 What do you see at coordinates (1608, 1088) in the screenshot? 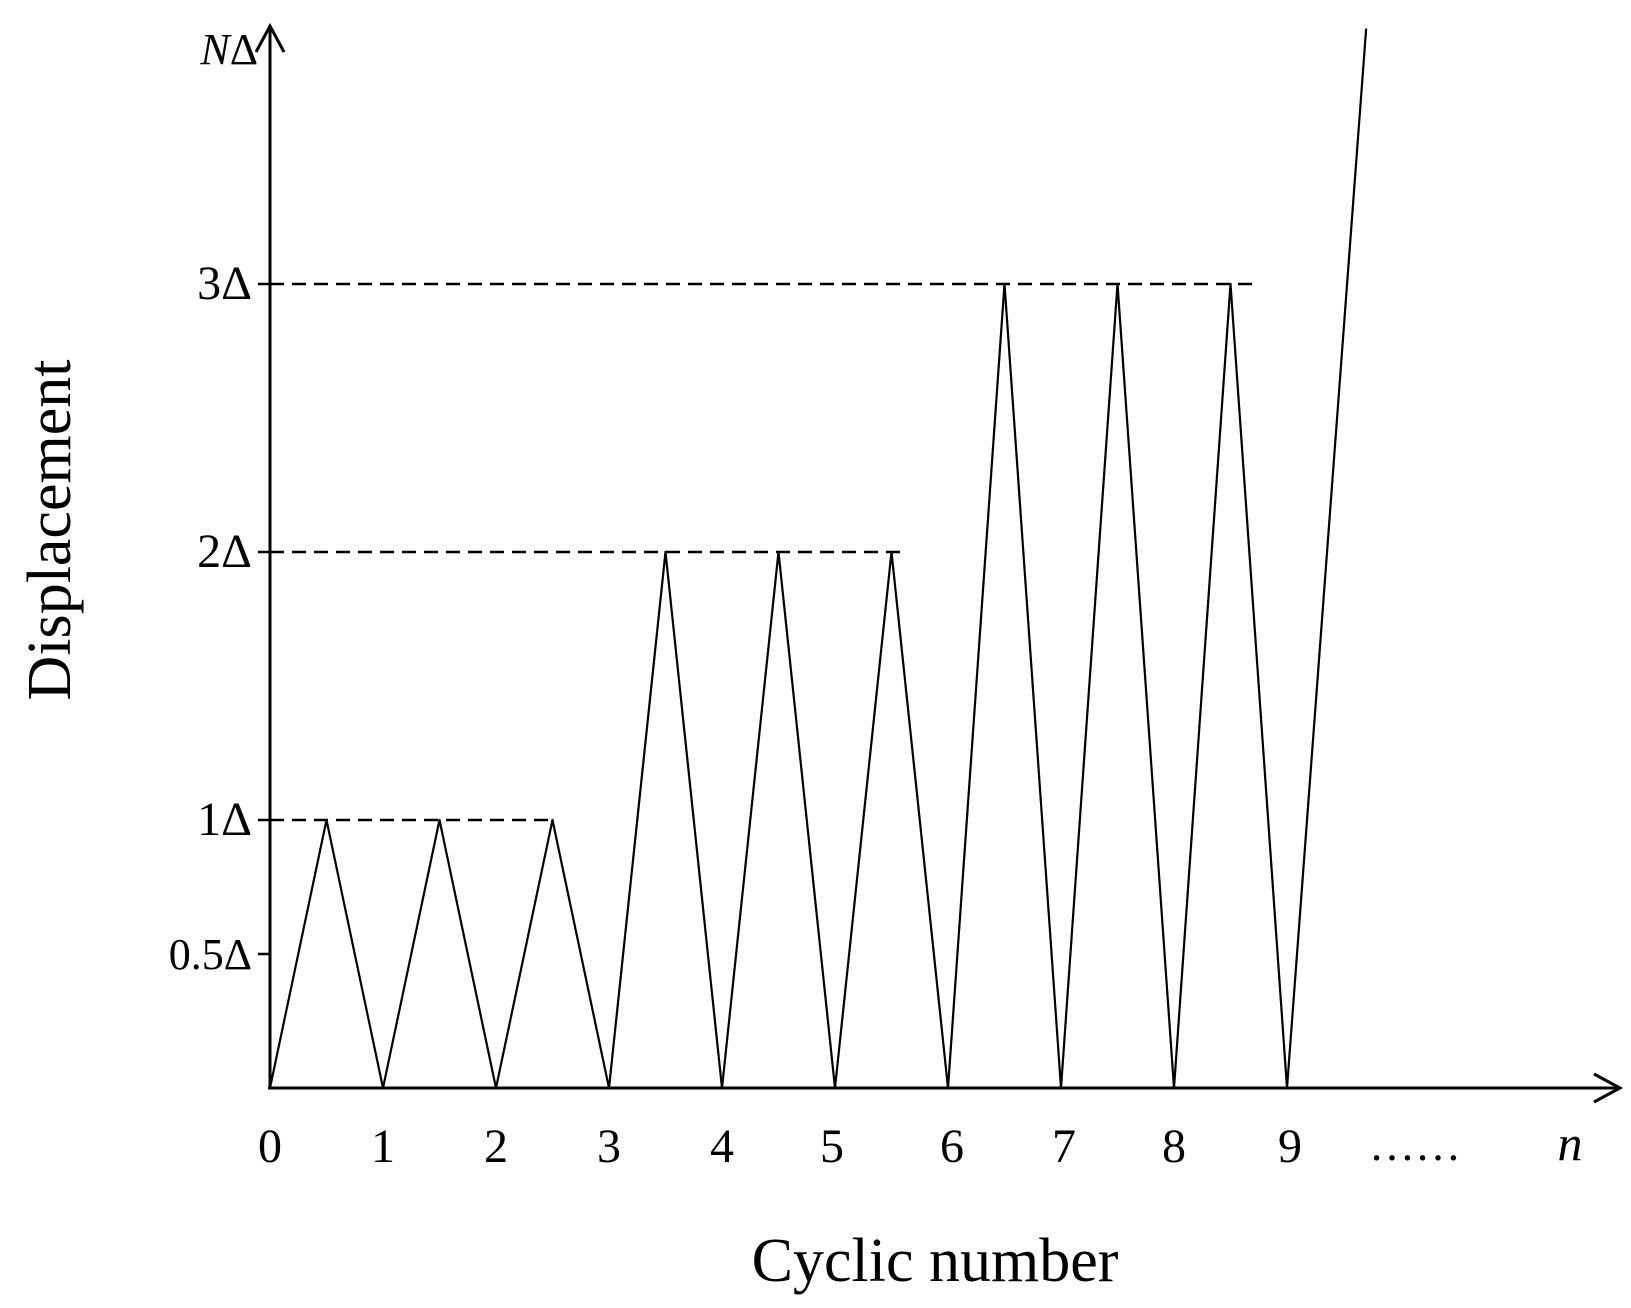
I see `x-axis-arrowhead` at bounding box center [1608, 1088].